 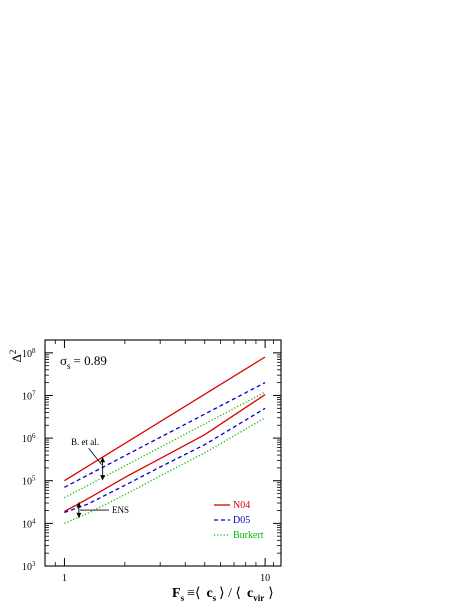 I want to click on legend-entry-burkert: Burkert, so click(x=239, y=535).